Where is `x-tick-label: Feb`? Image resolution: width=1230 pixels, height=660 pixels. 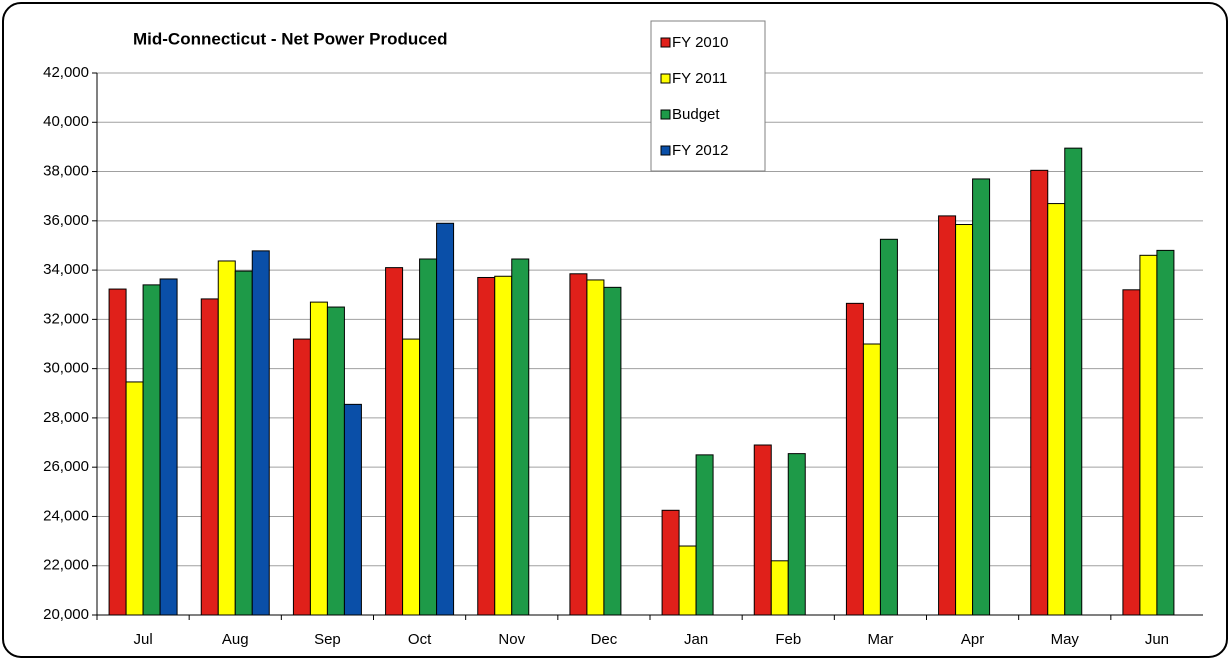 x-tick-label: Feb is located at coordinates (788, 639).